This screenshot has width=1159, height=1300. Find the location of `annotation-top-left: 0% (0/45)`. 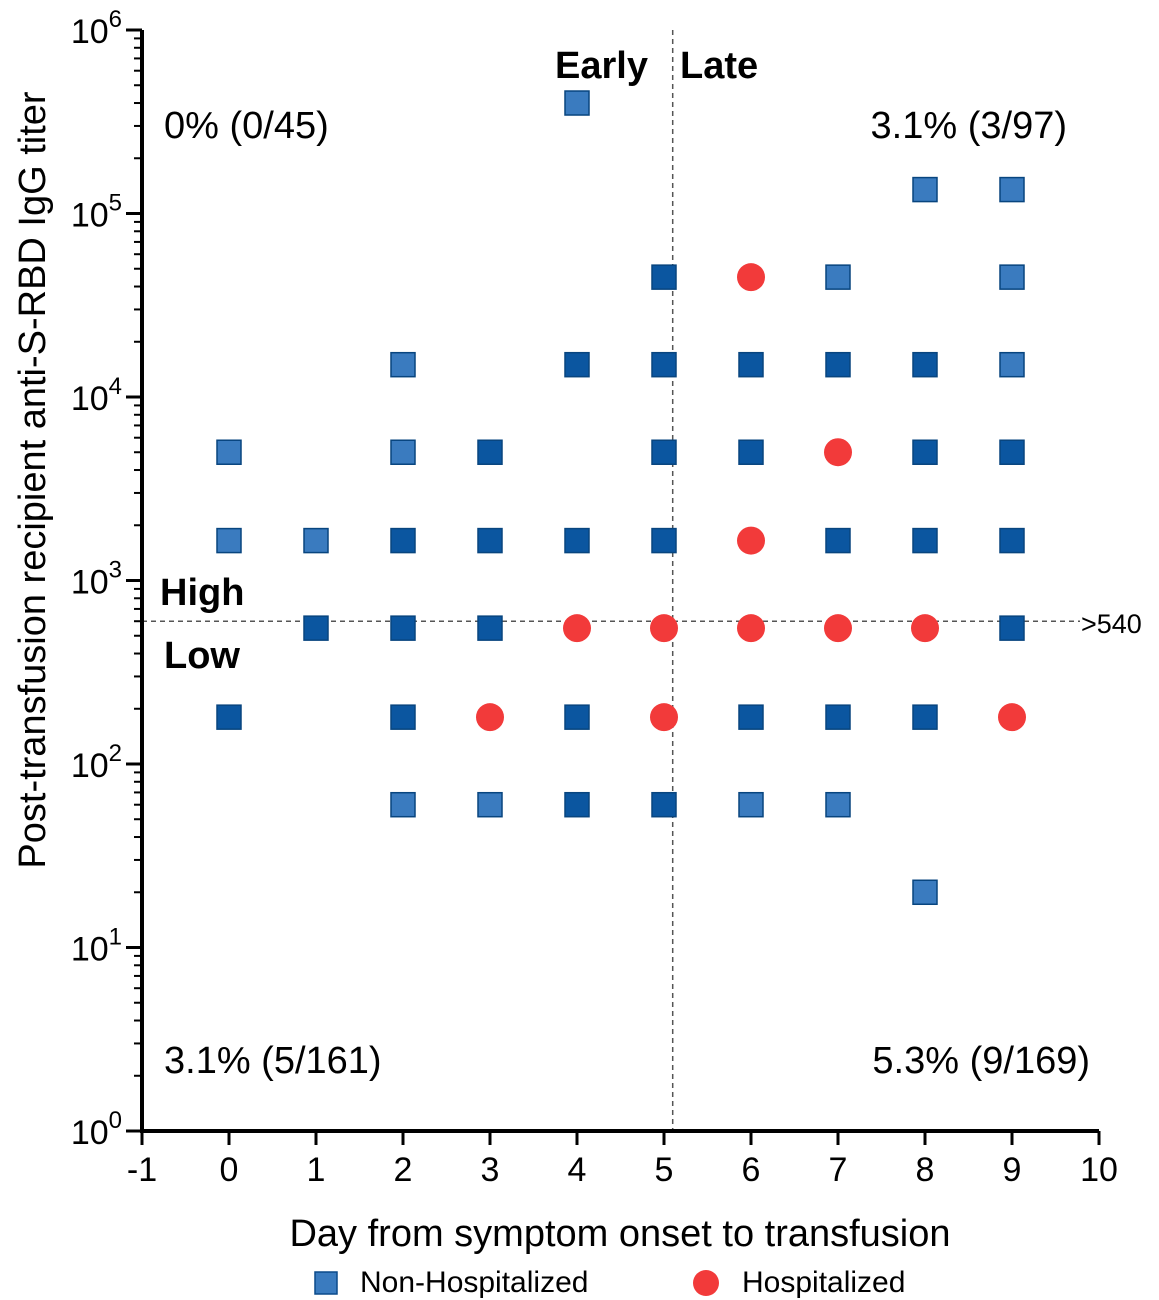

annotation-top-left: 0% (0/45) is located at coordinates (246, 126).